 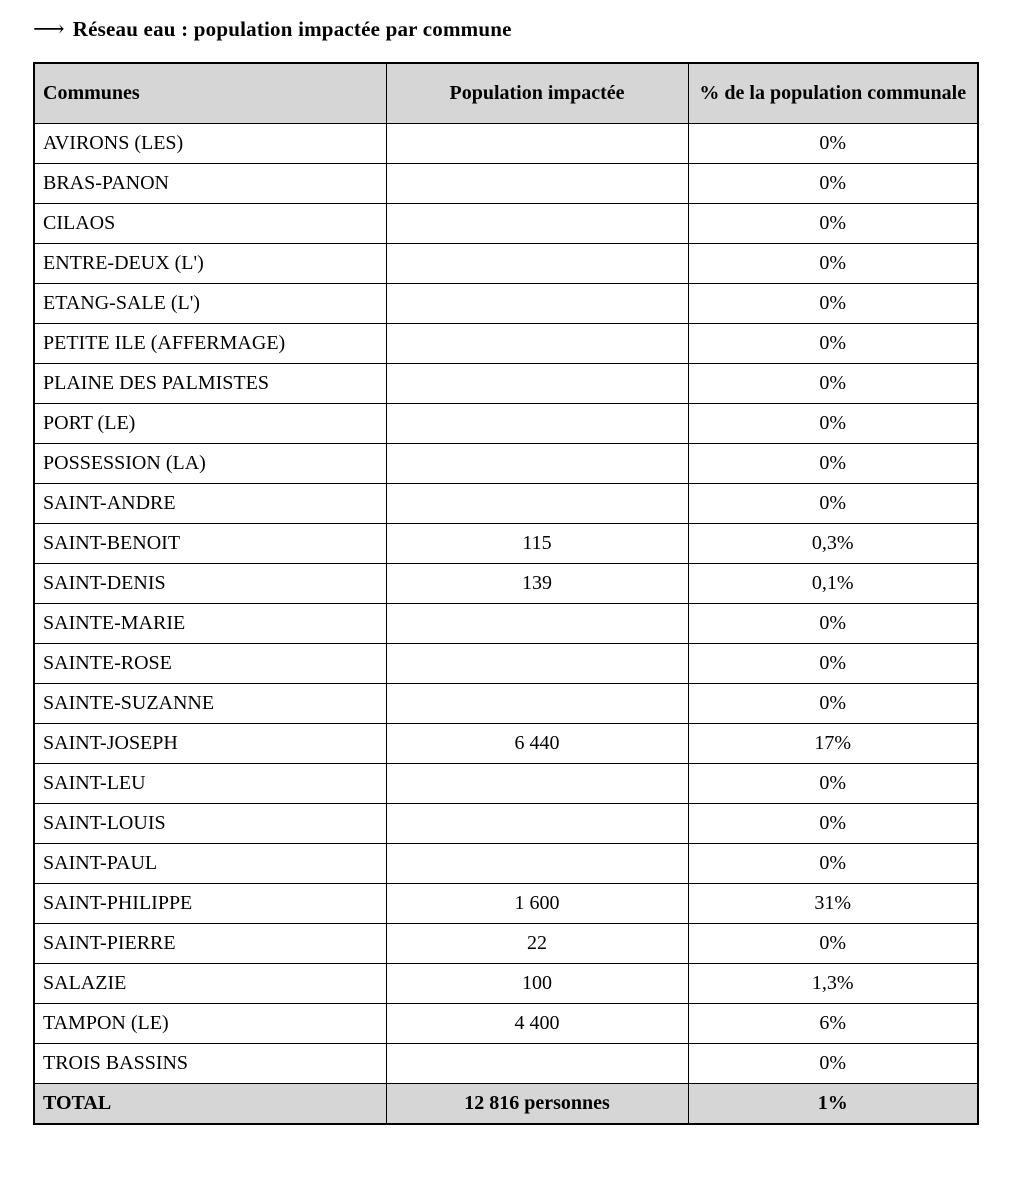 I want to click on table-row: SALAZIE 100 1,3%, so click(x=506, y=983).